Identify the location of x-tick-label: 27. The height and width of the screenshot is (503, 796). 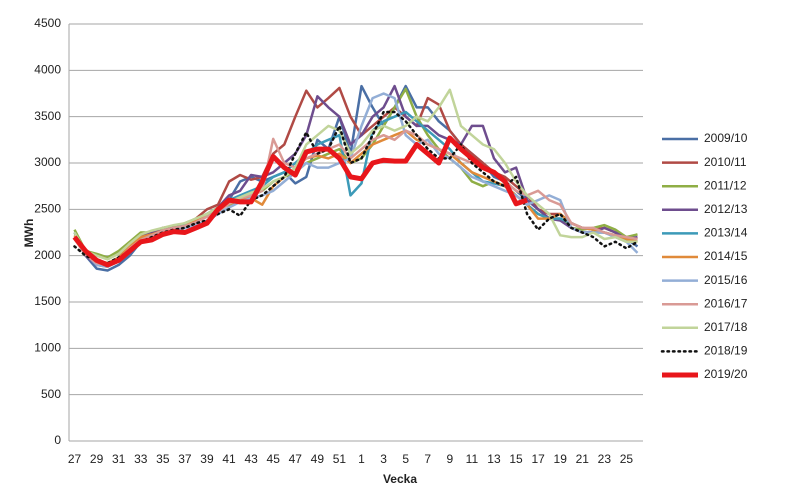
(75, 459).